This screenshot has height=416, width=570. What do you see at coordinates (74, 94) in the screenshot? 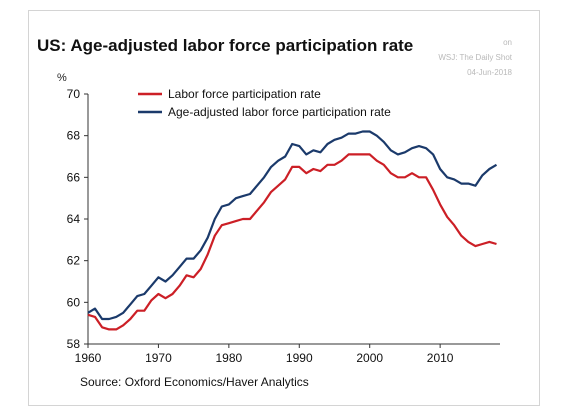
I see `y-tick-label: 70` at bounding box center [74, 94].